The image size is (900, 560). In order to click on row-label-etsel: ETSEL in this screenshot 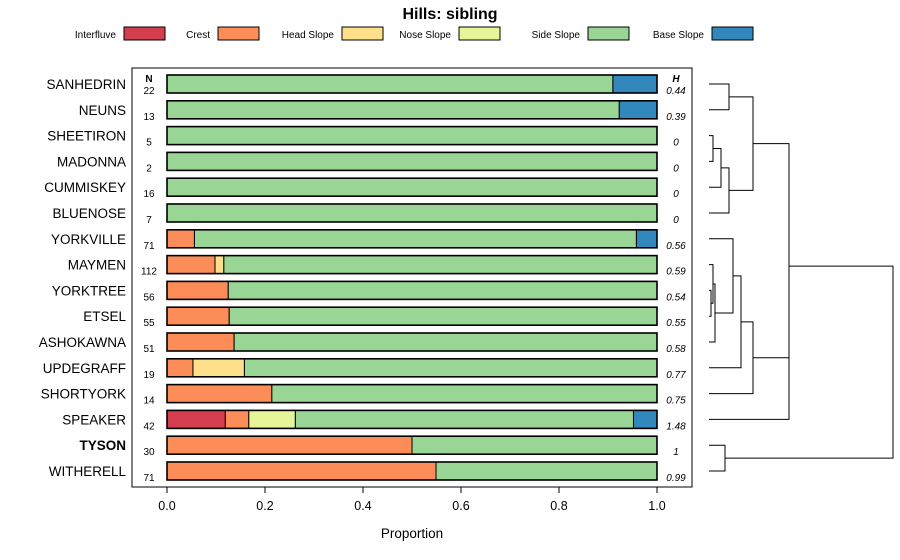, I will do `click(104, 316)`.